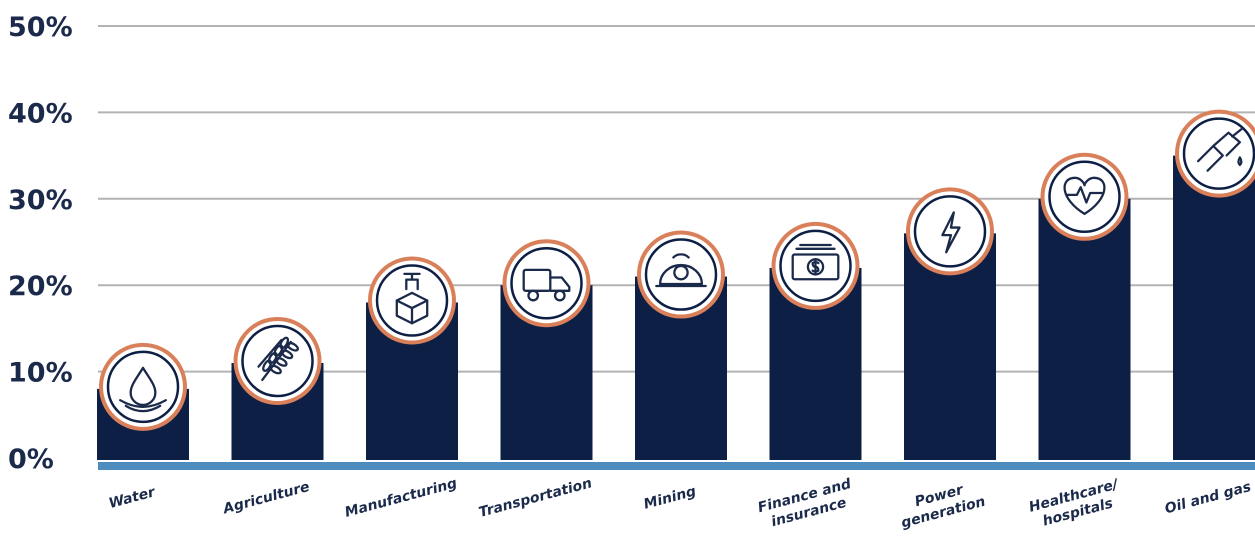  Describe the element at coordinates (412, 300) in the screenshot. I see `package-robot-arm-icon` at that location.